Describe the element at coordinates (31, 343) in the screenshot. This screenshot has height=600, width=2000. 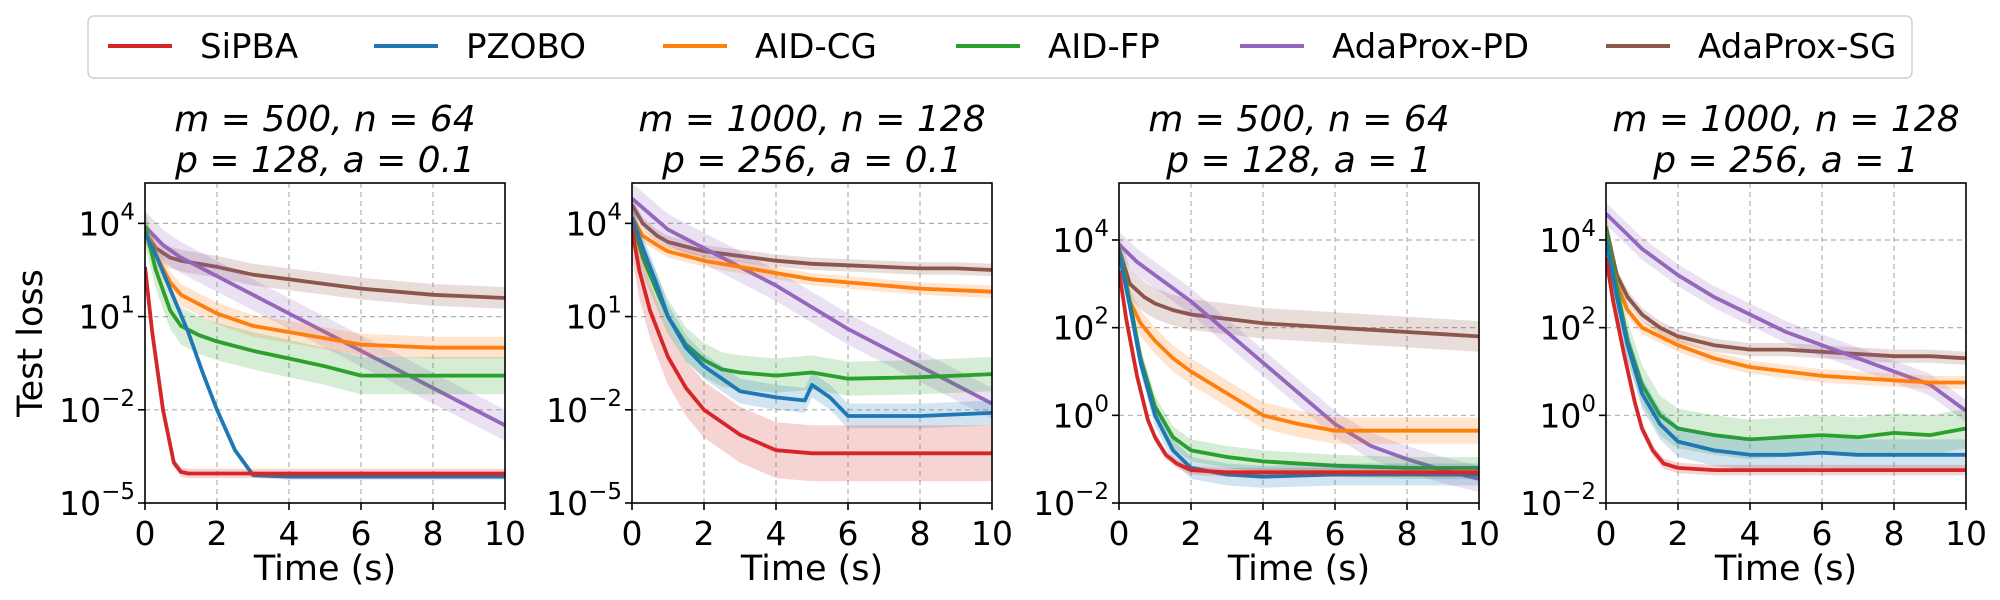
I see `y-axis-label: Test loss` at that location.